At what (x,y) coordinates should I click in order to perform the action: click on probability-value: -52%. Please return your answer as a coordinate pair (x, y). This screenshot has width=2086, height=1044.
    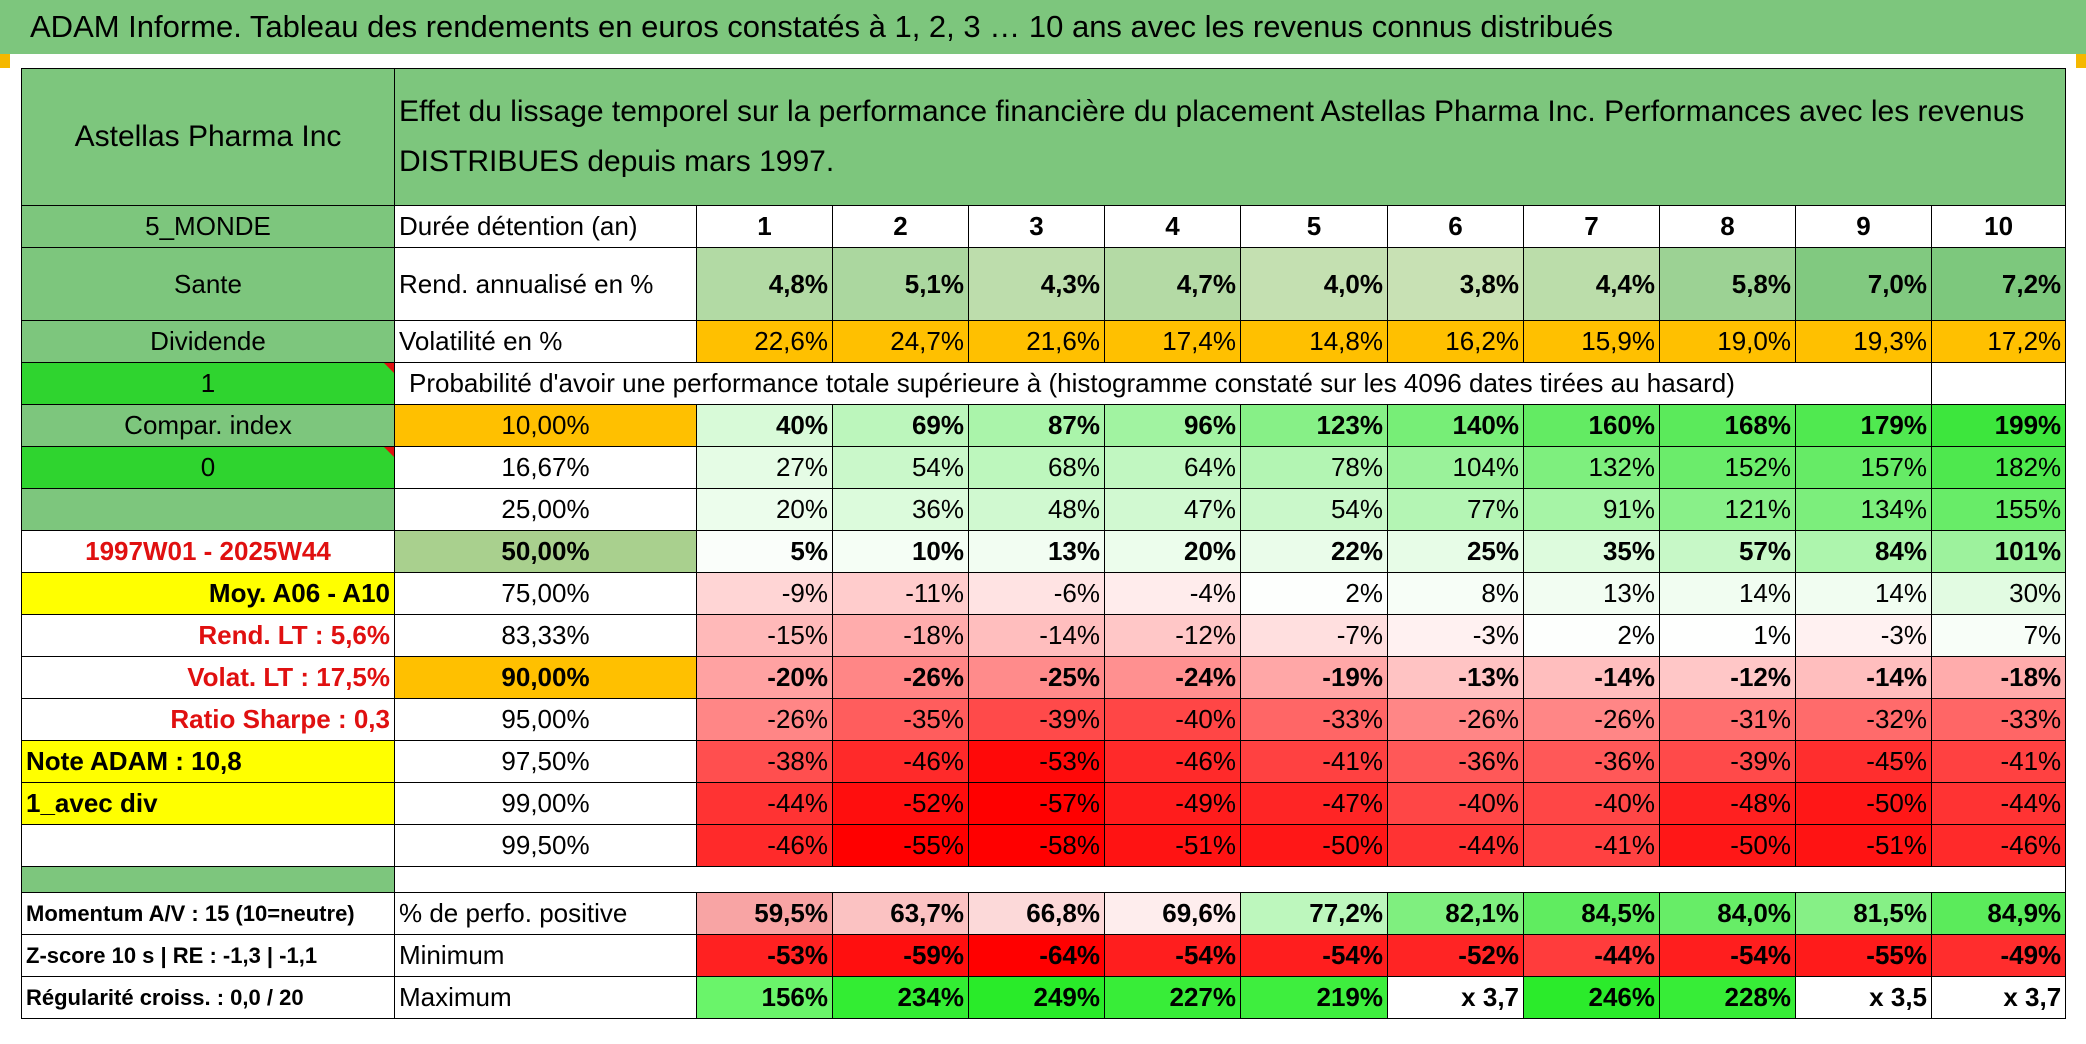
    Looking at the image, I should click on (900, 803).